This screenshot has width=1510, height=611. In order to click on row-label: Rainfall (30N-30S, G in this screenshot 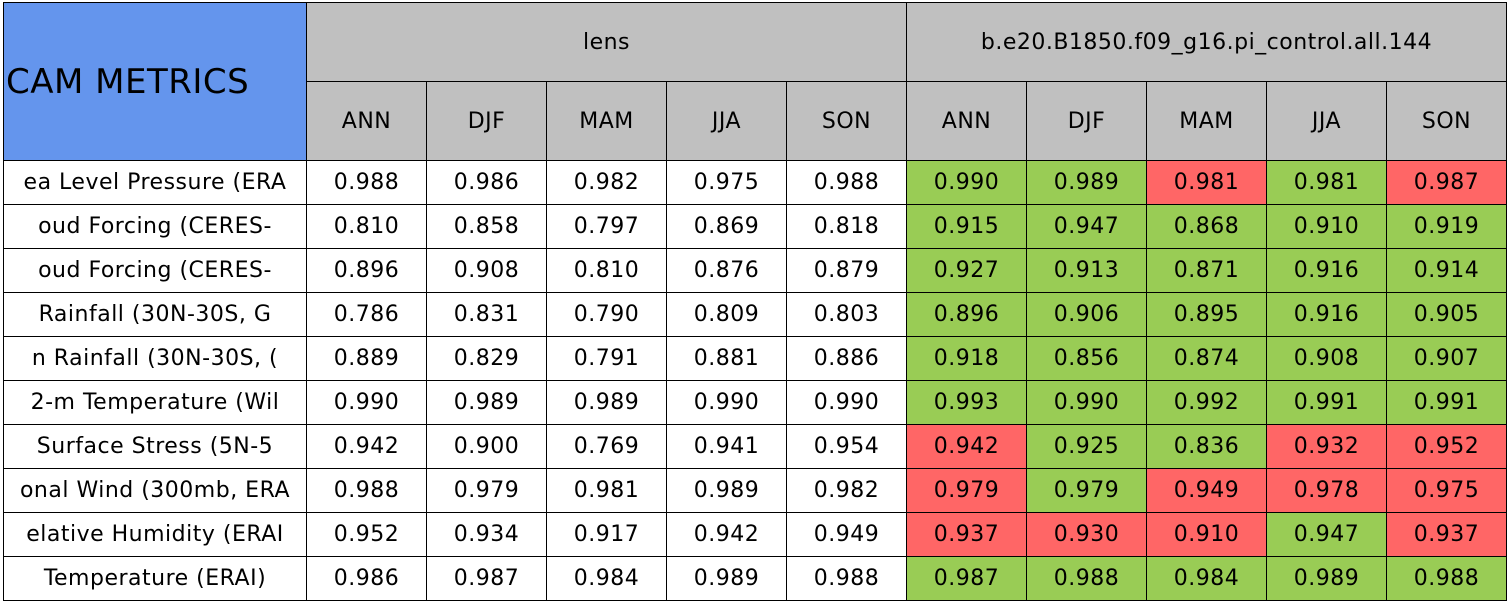, I will do `click(155, 314)`.